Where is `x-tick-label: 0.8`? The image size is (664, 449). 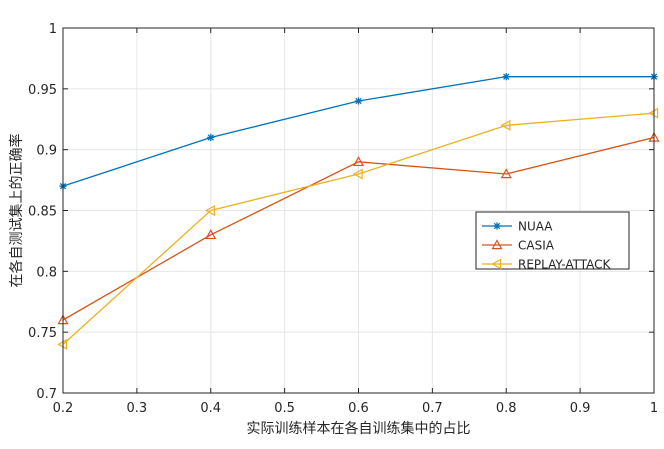
x-tick-label: 0.8 is located at coordinates (506, 408).